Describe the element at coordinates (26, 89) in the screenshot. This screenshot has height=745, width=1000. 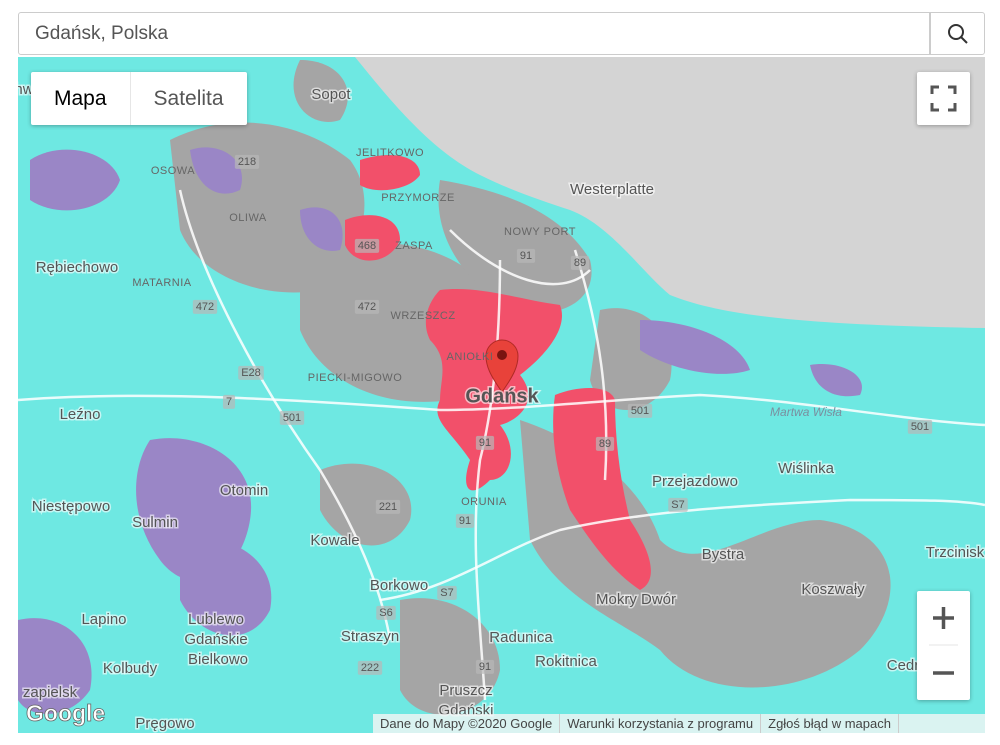
I see `place-label: hw` at that location.